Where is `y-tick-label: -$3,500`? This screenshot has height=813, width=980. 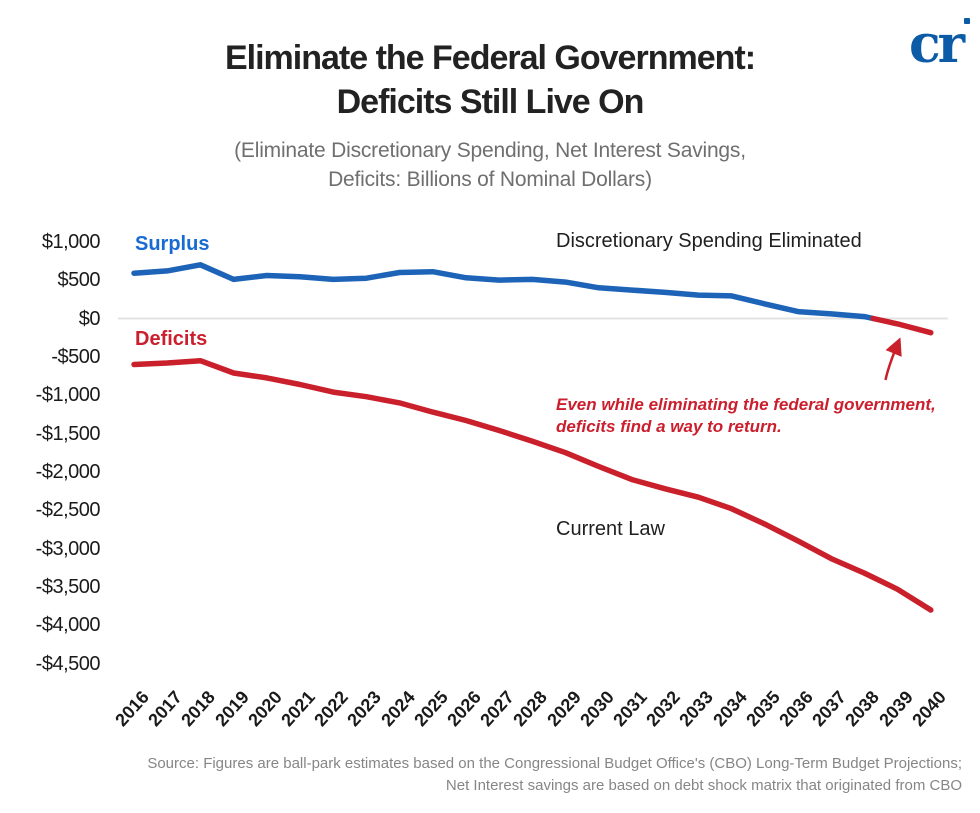
y-tick-label: -$3,500 is located at coordinates (68, 586).